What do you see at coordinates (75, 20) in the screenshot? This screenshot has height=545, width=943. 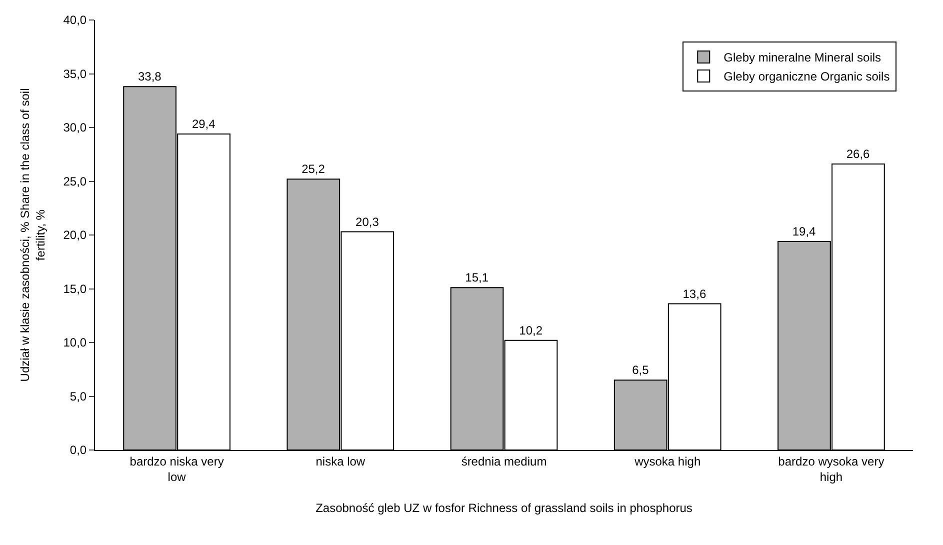 I see `y-tick-label: 40,0` at bounding box center [75, 20].